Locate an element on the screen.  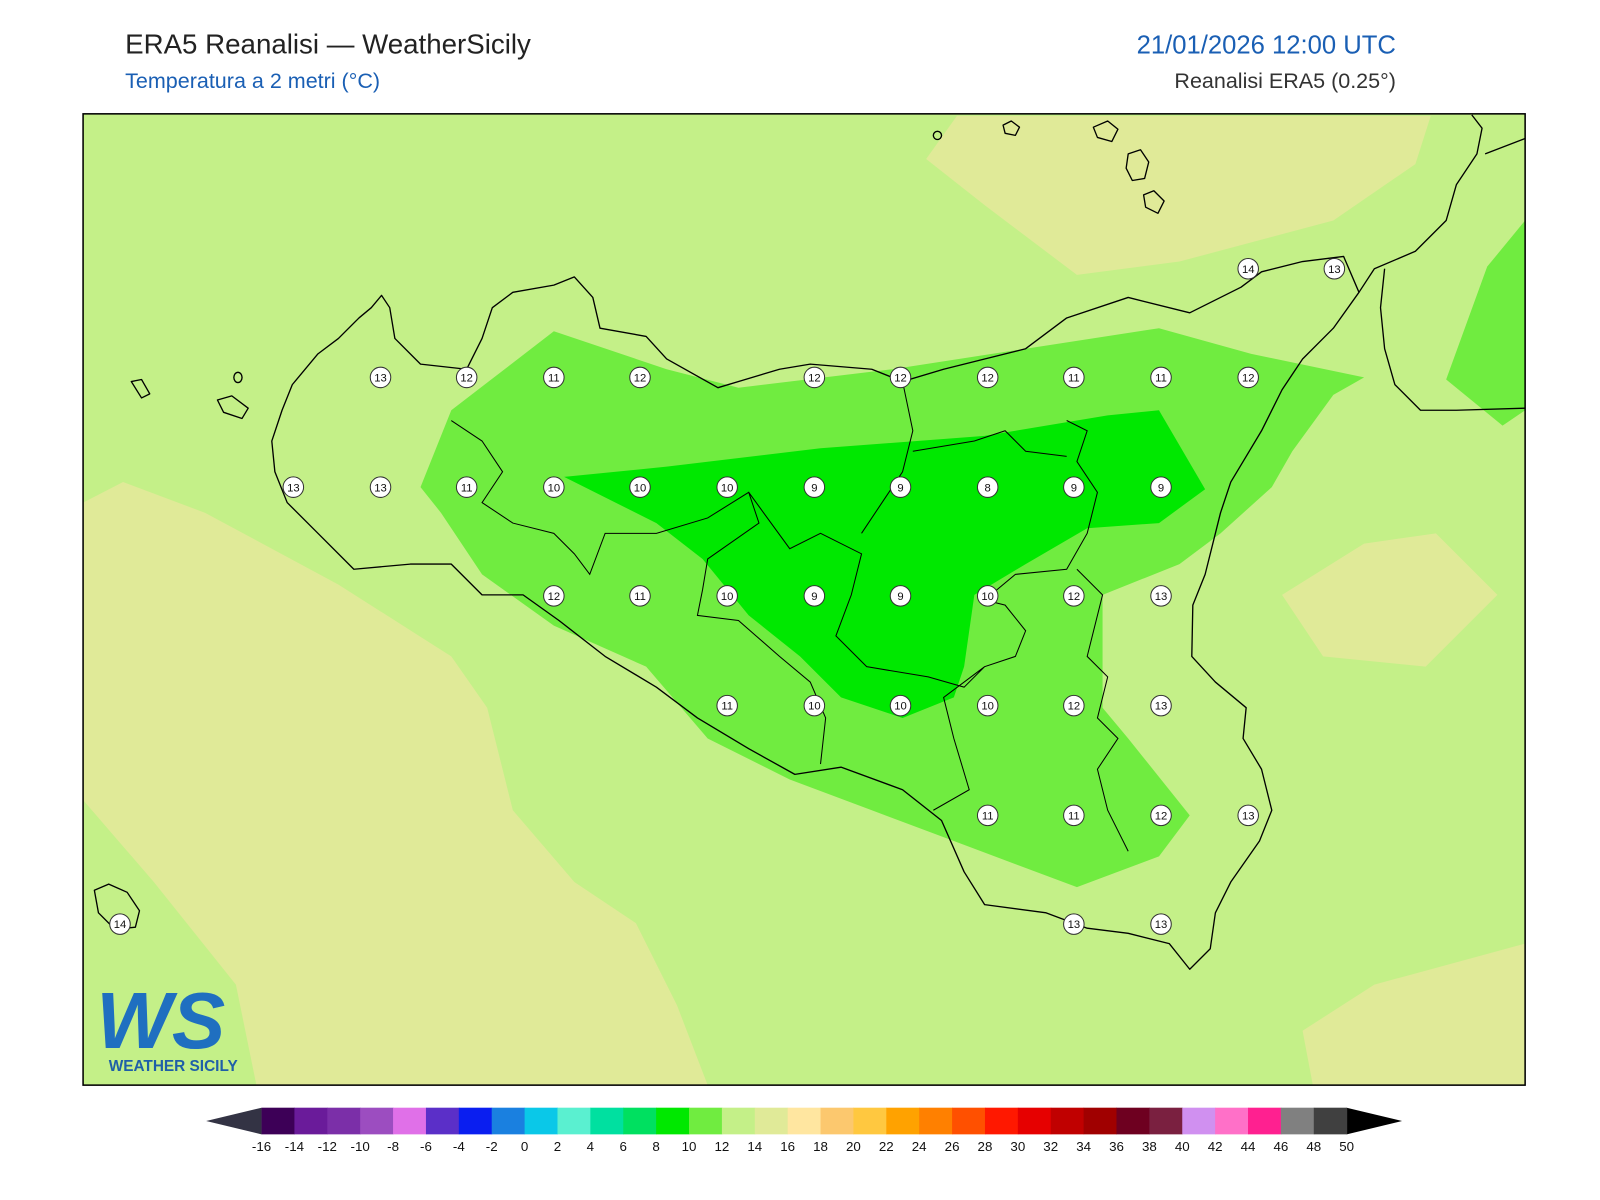
colorbar-tick-label: -16 is located at coordinates (261, 1146).